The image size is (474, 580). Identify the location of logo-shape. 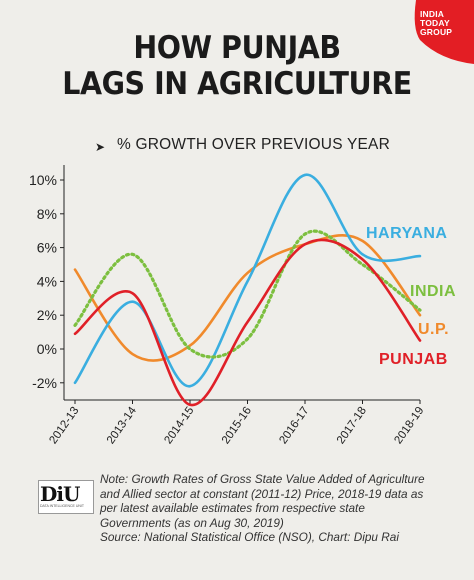
(444, 32).